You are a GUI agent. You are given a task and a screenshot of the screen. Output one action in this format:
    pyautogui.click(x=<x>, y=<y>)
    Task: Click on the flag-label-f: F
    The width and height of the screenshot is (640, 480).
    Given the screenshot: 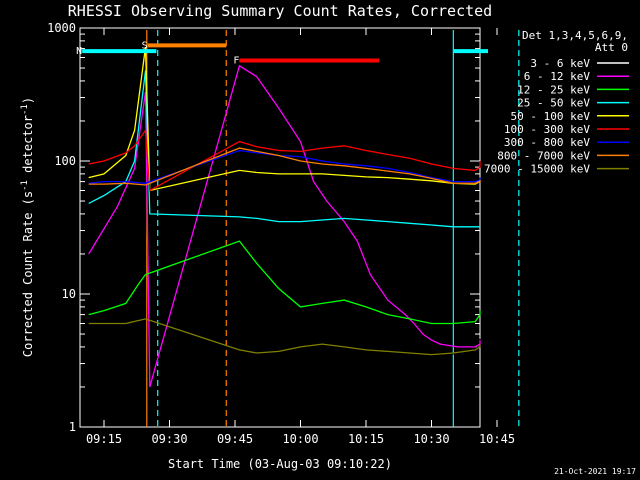 What is the action you would take?
    pyautogui.click(x=236, y=60)
    